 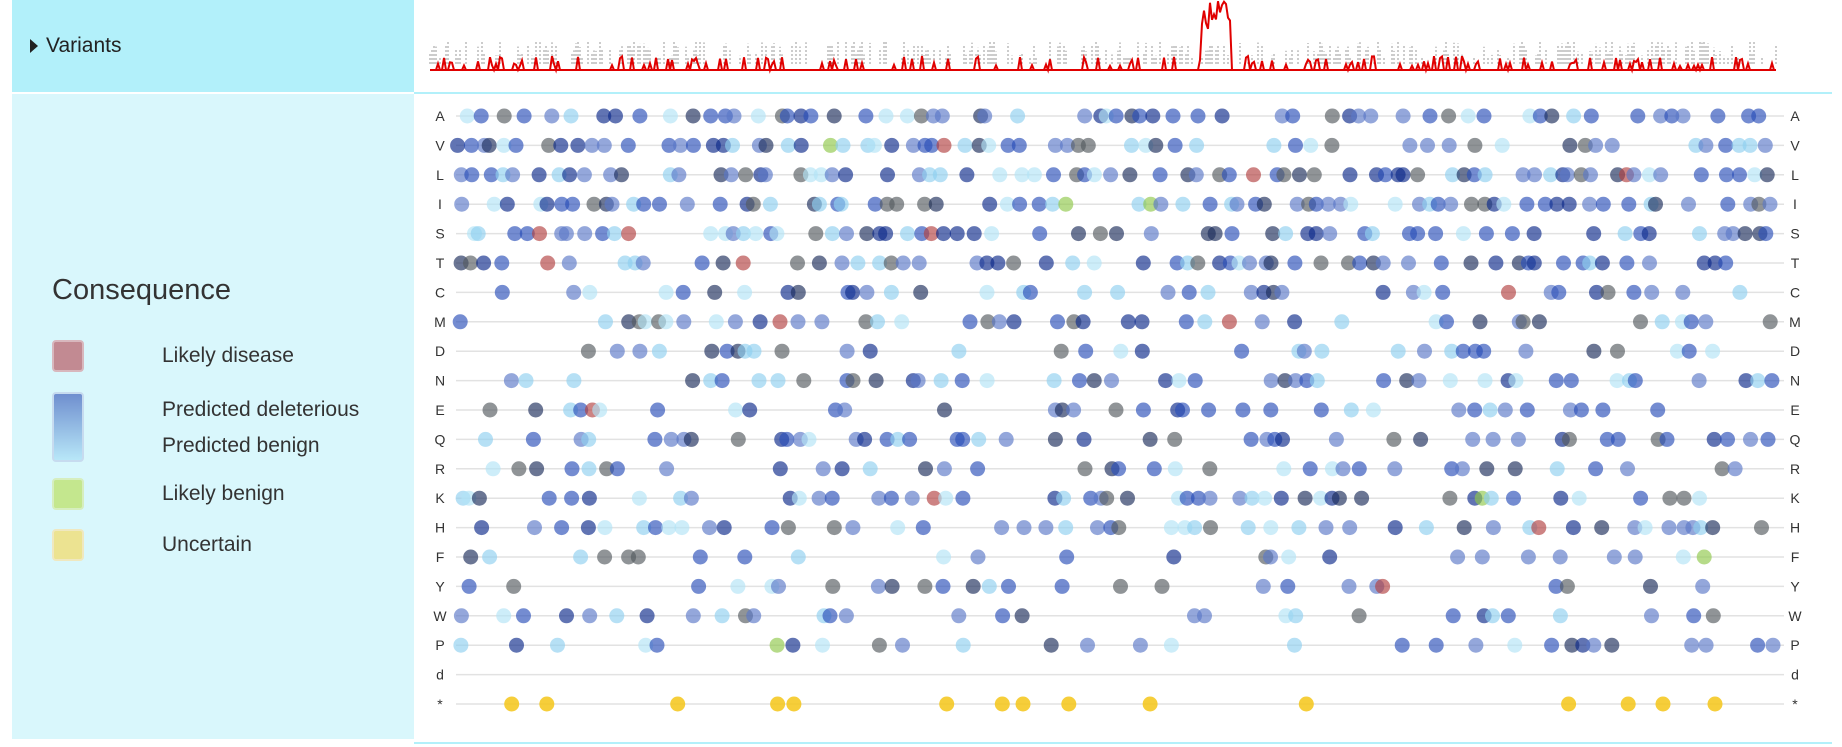 I want to click on legend-label: Likely benign, so click(x=223, y=493).